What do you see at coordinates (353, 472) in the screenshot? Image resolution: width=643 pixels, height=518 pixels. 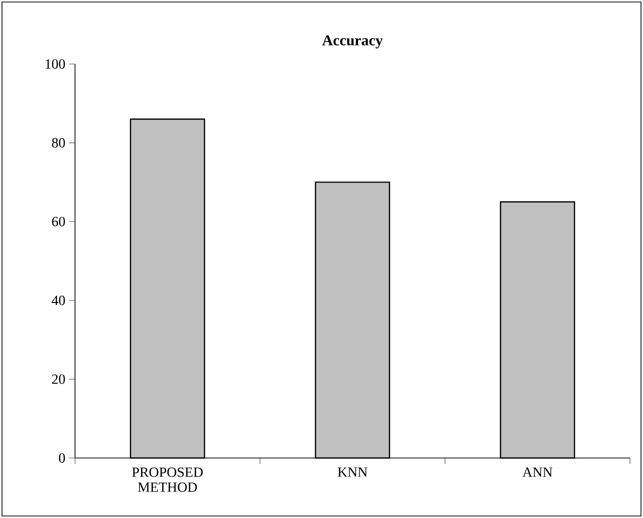 I see `x-tick-label: KNN` at bounding box center [353, 472].